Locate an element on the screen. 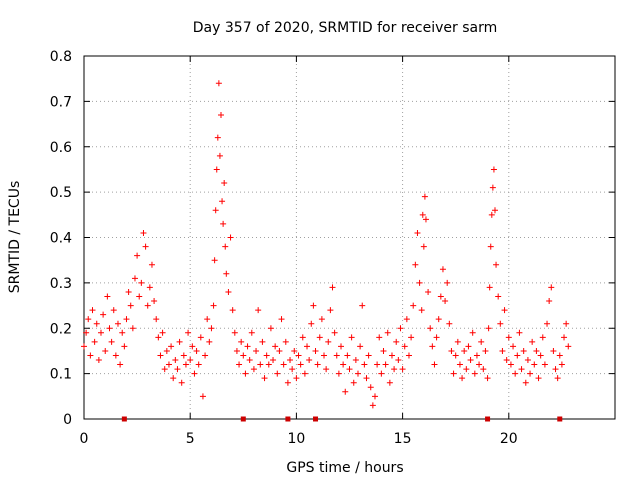 Image resolution: width=640 pixels, height=480 pixels. x-axis-label: GPS time / hours is located at coordinates (344, 468).